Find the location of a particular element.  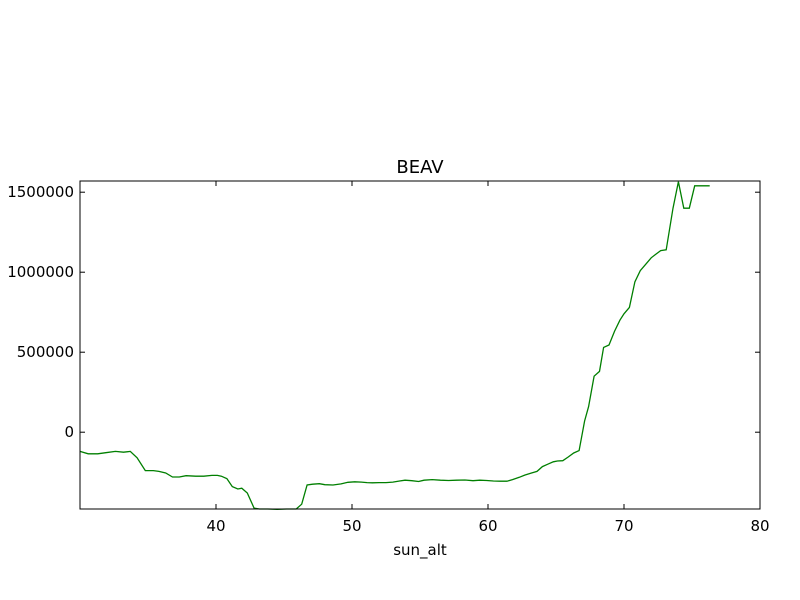

chart-title: BEAV is located at coordinates (420, 167).